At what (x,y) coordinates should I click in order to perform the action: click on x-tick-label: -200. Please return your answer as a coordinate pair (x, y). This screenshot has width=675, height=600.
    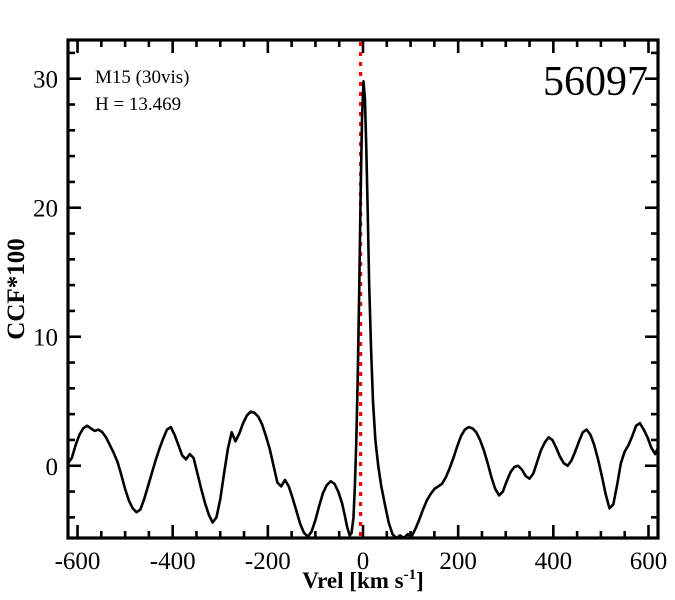
    Looking at the image, I should click on (268, 561).